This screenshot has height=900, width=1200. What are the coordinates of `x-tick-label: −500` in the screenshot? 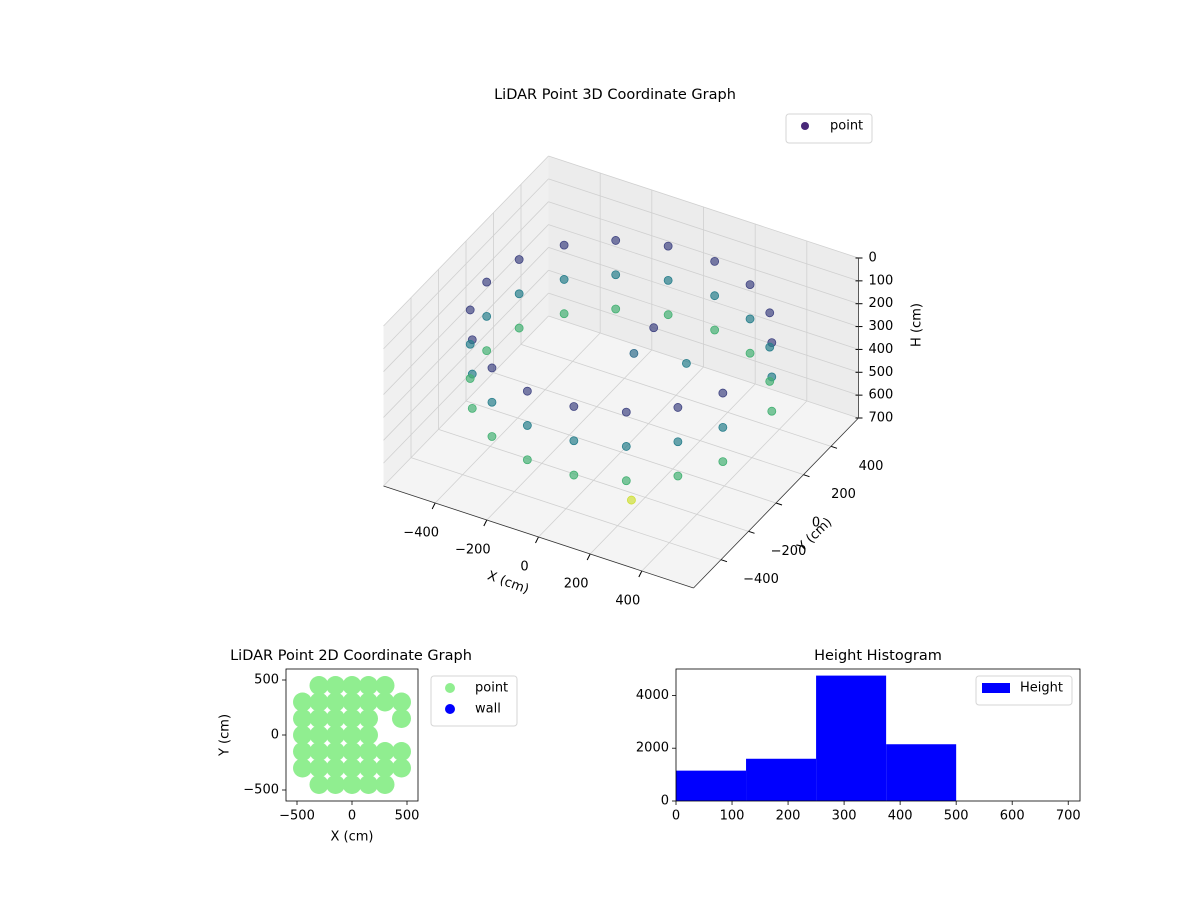 It's located at (297, 816).